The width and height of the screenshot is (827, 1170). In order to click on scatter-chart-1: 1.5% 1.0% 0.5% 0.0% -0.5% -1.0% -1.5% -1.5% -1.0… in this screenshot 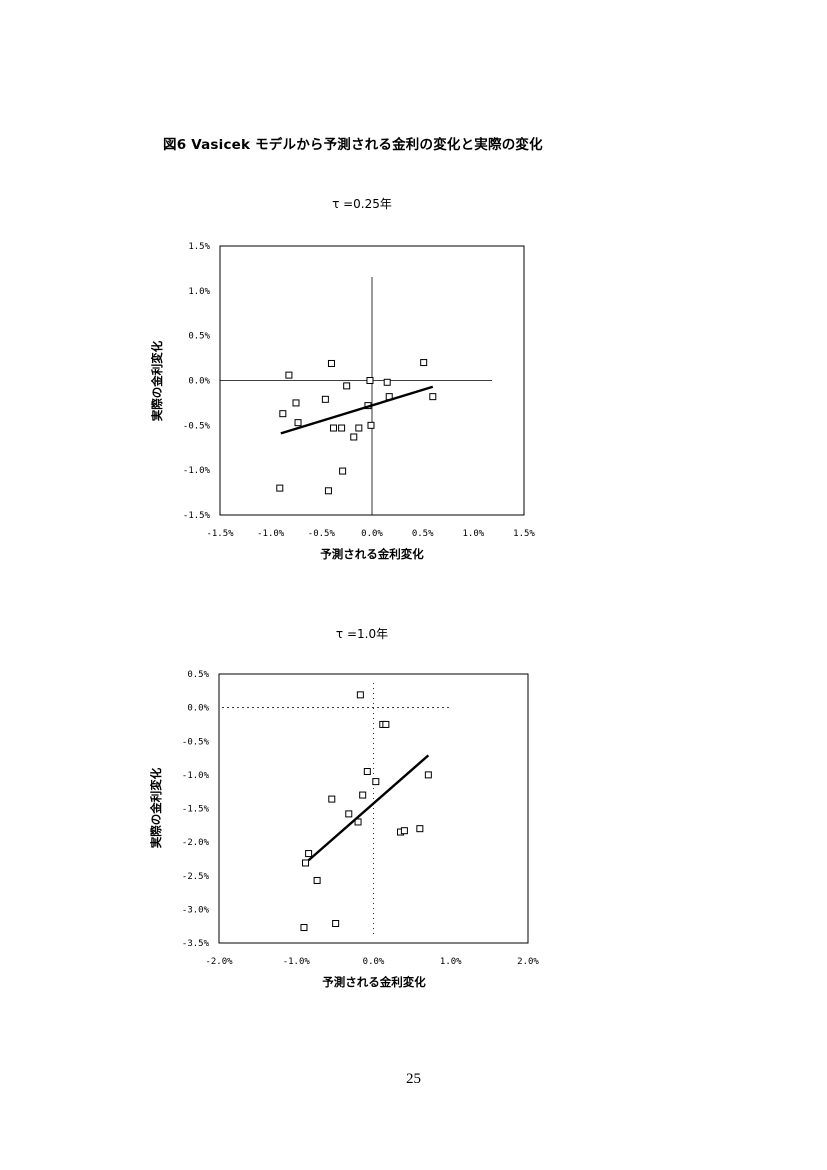, I will do `click(342, 401)`.